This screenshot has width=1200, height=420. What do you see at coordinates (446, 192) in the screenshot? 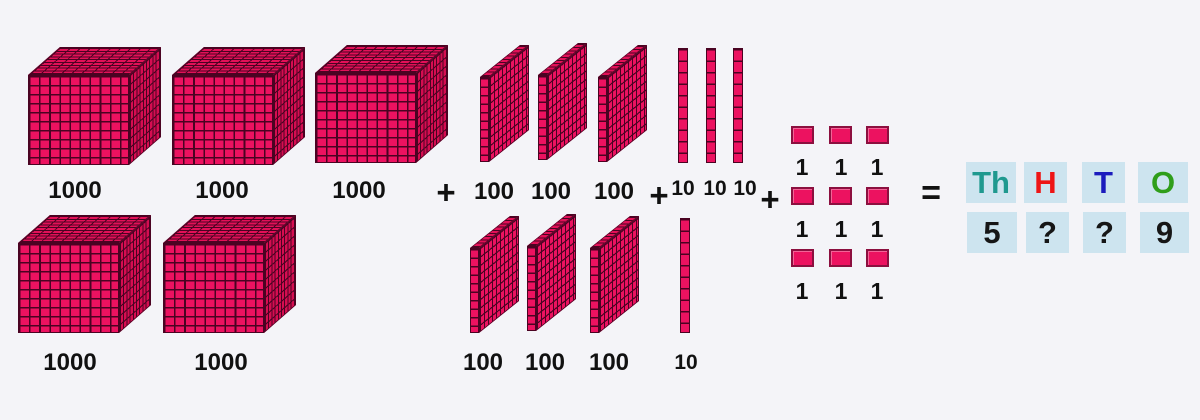
I see `plus-sign-1: +` at bounding box center [446, 192].